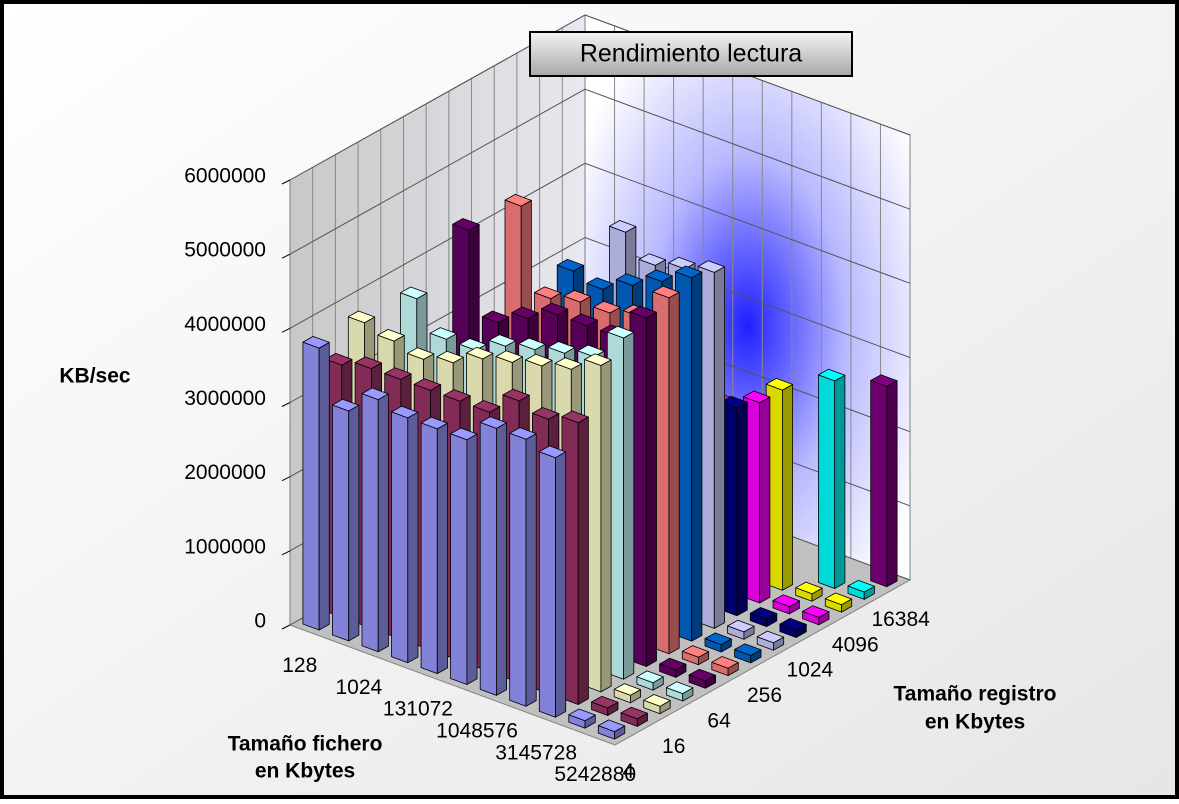  Describe the element at coordinates (975, 722) in the screenshot. I see `z-axis-title: en Kbytes` at that location.